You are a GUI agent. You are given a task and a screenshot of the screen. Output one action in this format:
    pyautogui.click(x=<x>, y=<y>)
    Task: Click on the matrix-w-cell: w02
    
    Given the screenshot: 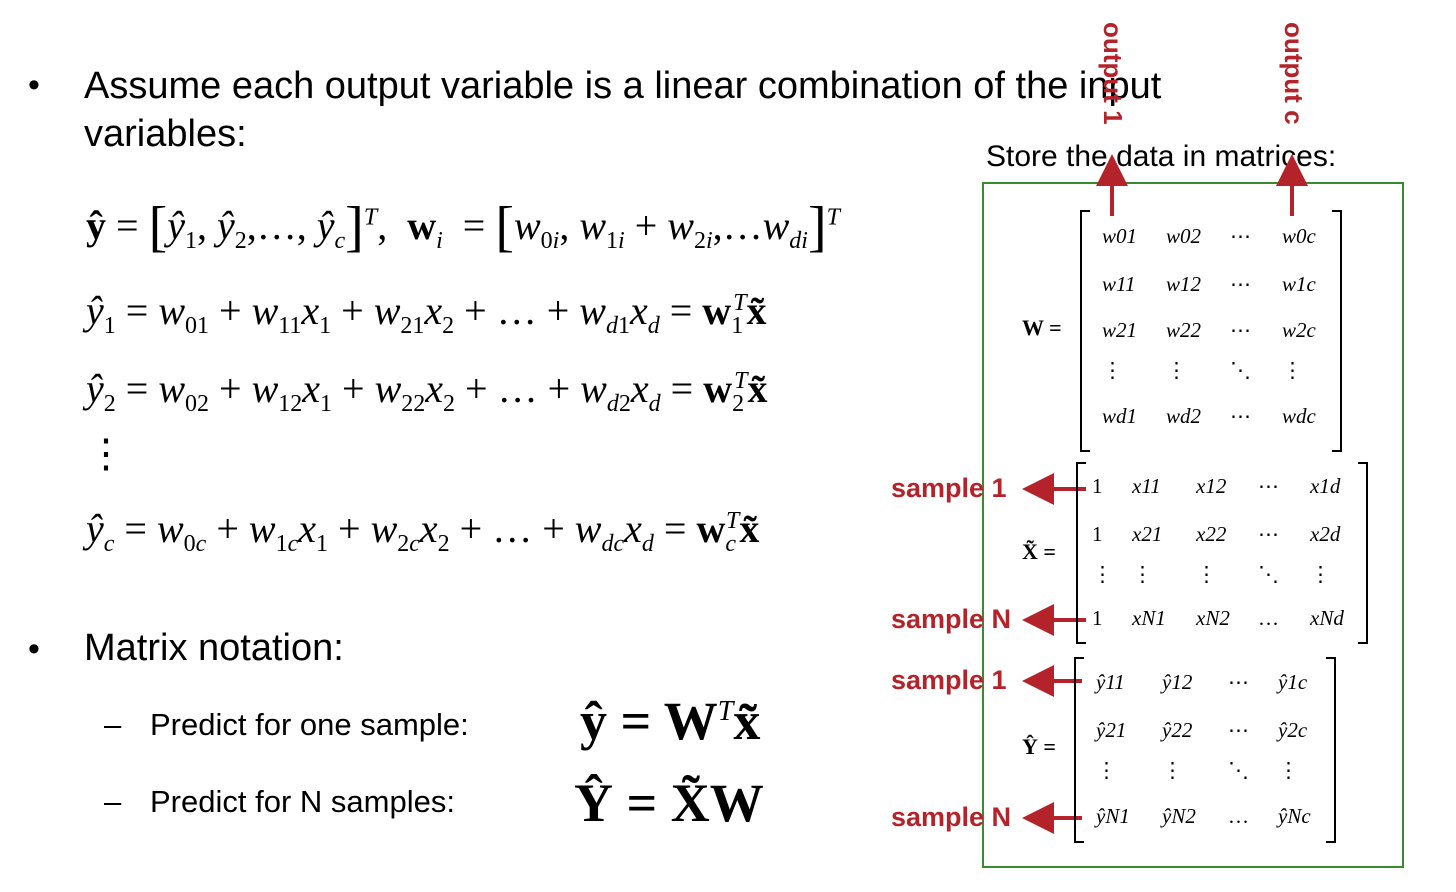 What is the action you would take?
    pyautogui.click(x=1184, y=236)
    